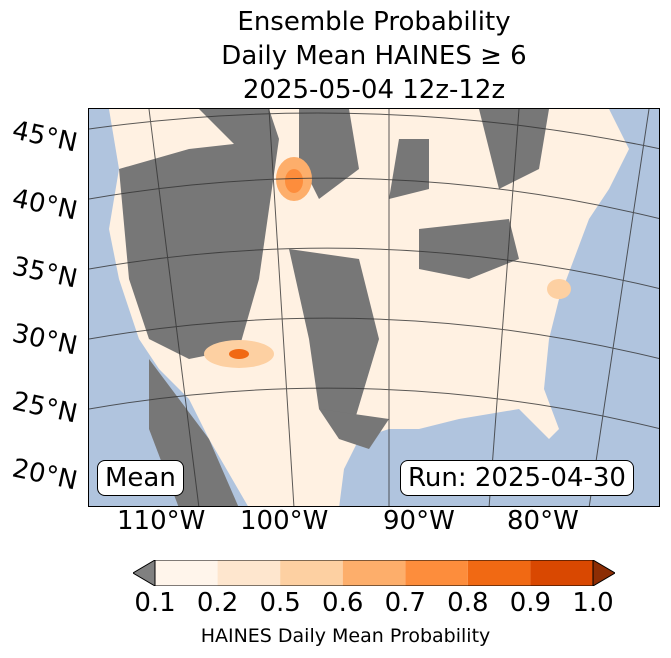 This screenshot has width=671, height=658. Describe the element at coordinates (44, 340) in the screenshot. I see `lat-label: 30°N` at that location.